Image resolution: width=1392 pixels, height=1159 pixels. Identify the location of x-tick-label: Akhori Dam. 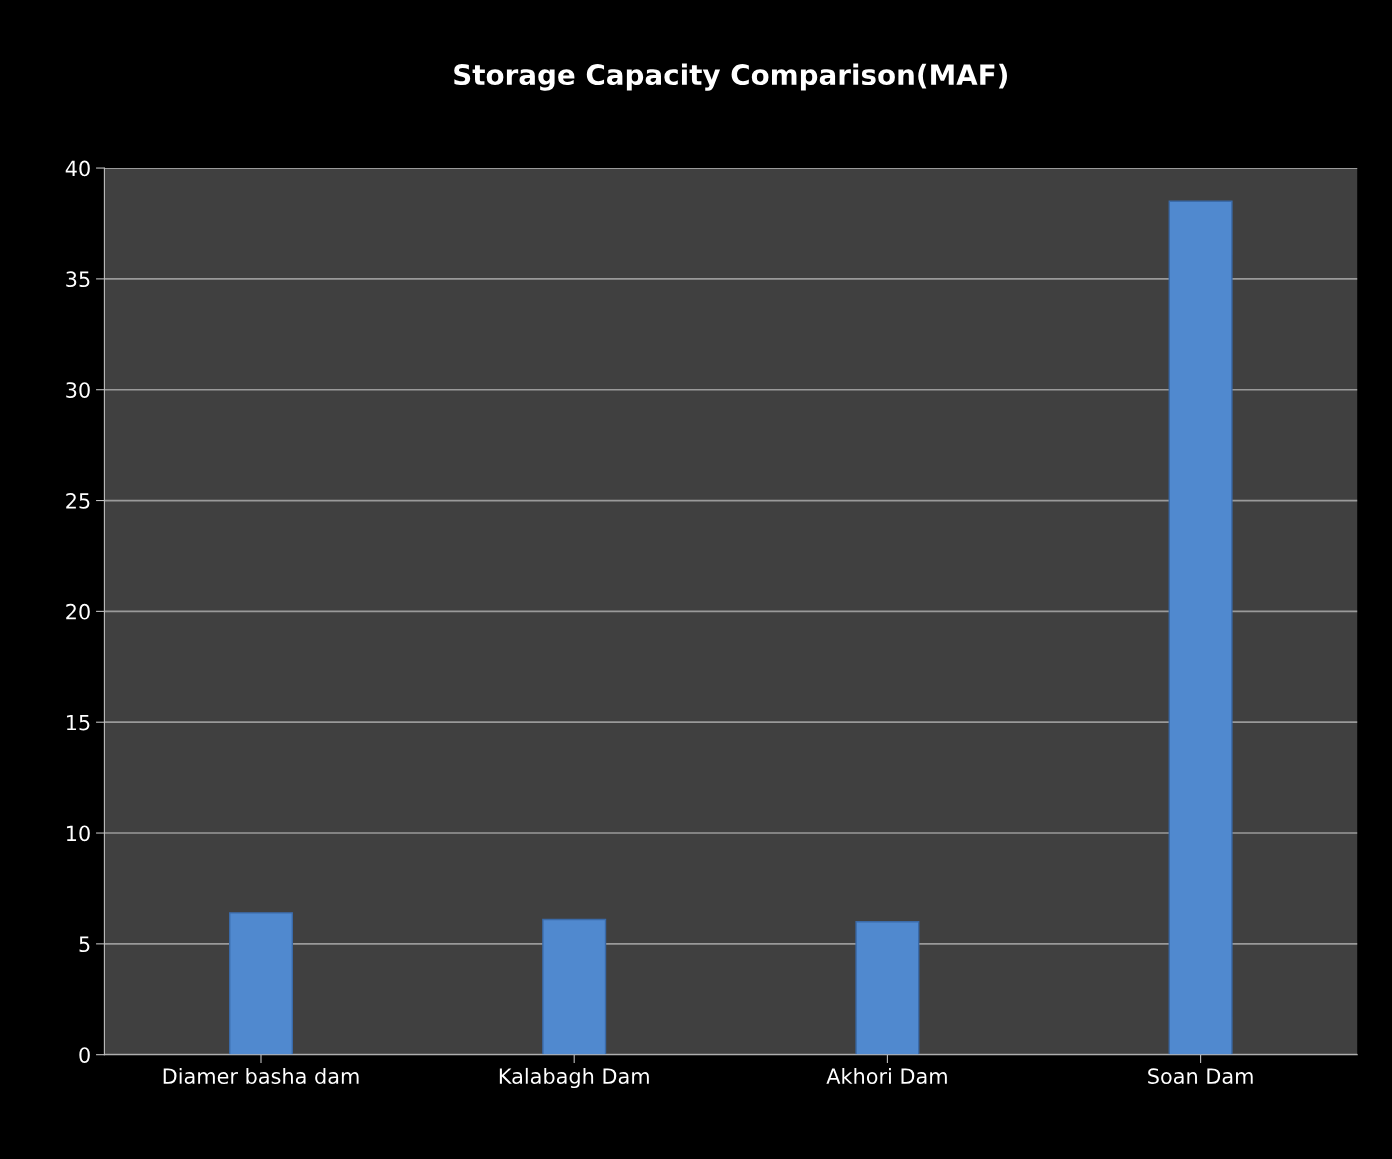
(886, 1076).